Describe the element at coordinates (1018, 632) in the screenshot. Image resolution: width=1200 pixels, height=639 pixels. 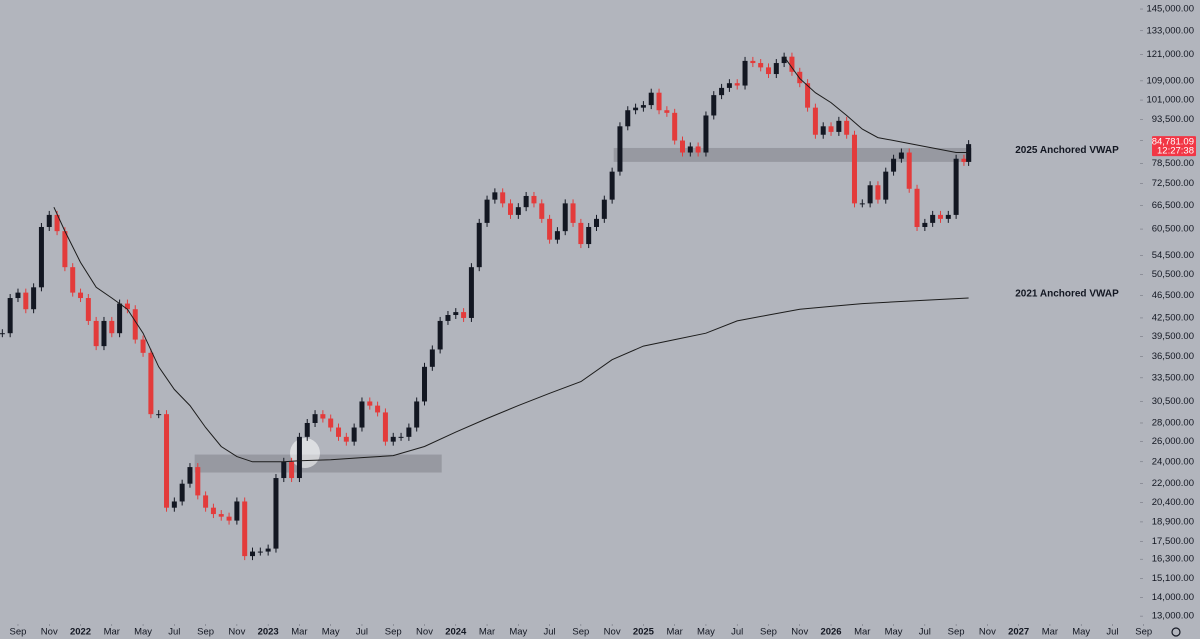
I see `x-tick-label: 2027` at that location.